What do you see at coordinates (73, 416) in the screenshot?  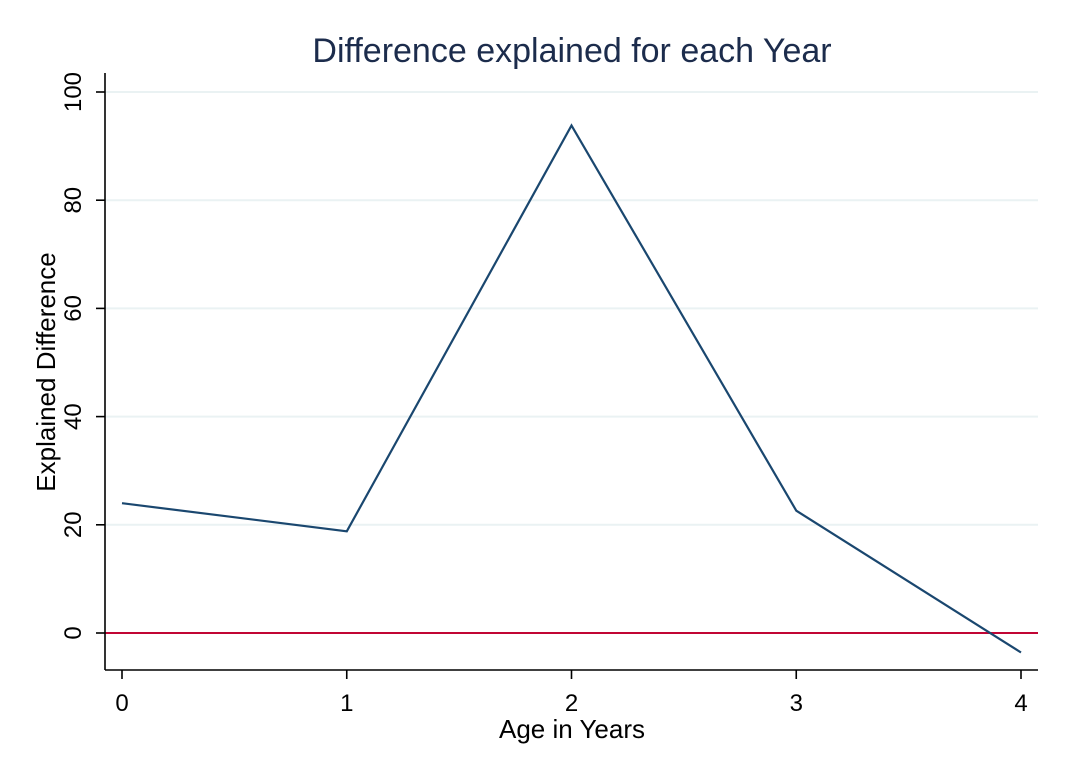 I see `y-tick-label: 40` at bounding box center [73, 416].